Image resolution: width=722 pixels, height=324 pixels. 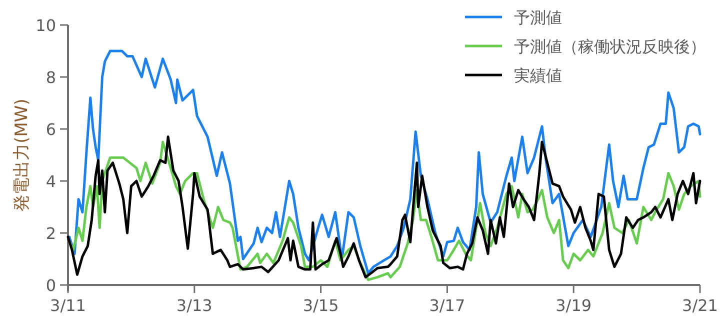 I want to click on x-tick-label: 3/19, so click(x=574, y=305).